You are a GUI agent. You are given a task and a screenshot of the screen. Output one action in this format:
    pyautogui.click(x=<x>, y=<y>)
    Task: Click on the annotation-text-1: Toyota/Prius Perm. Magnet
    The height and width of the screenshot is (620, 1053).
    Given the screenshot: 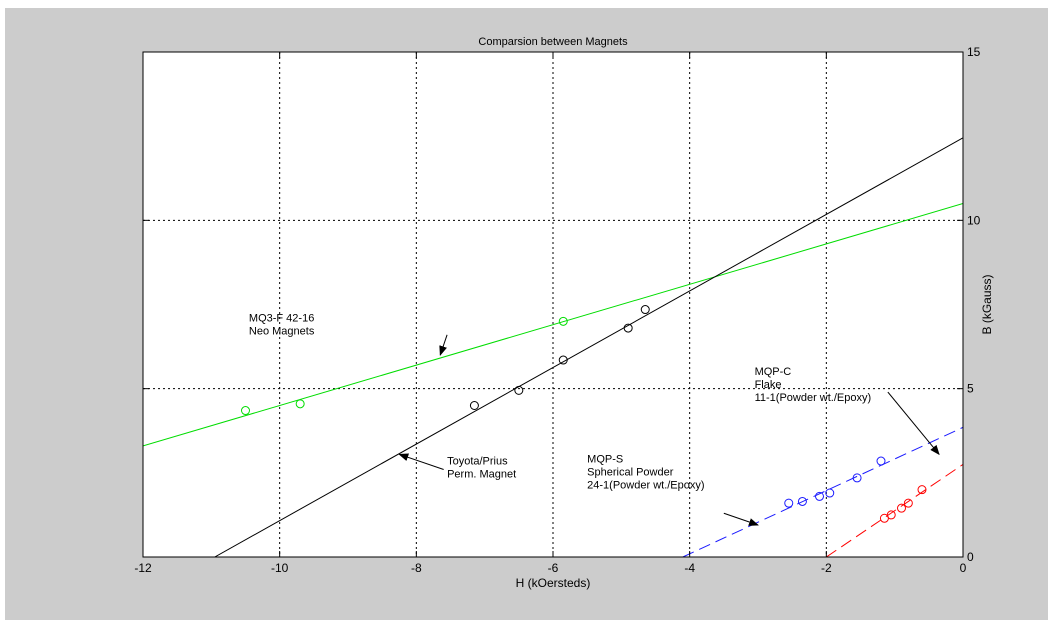 What is the action you would take?
    pyautogui.click(x=481, y=467)
    